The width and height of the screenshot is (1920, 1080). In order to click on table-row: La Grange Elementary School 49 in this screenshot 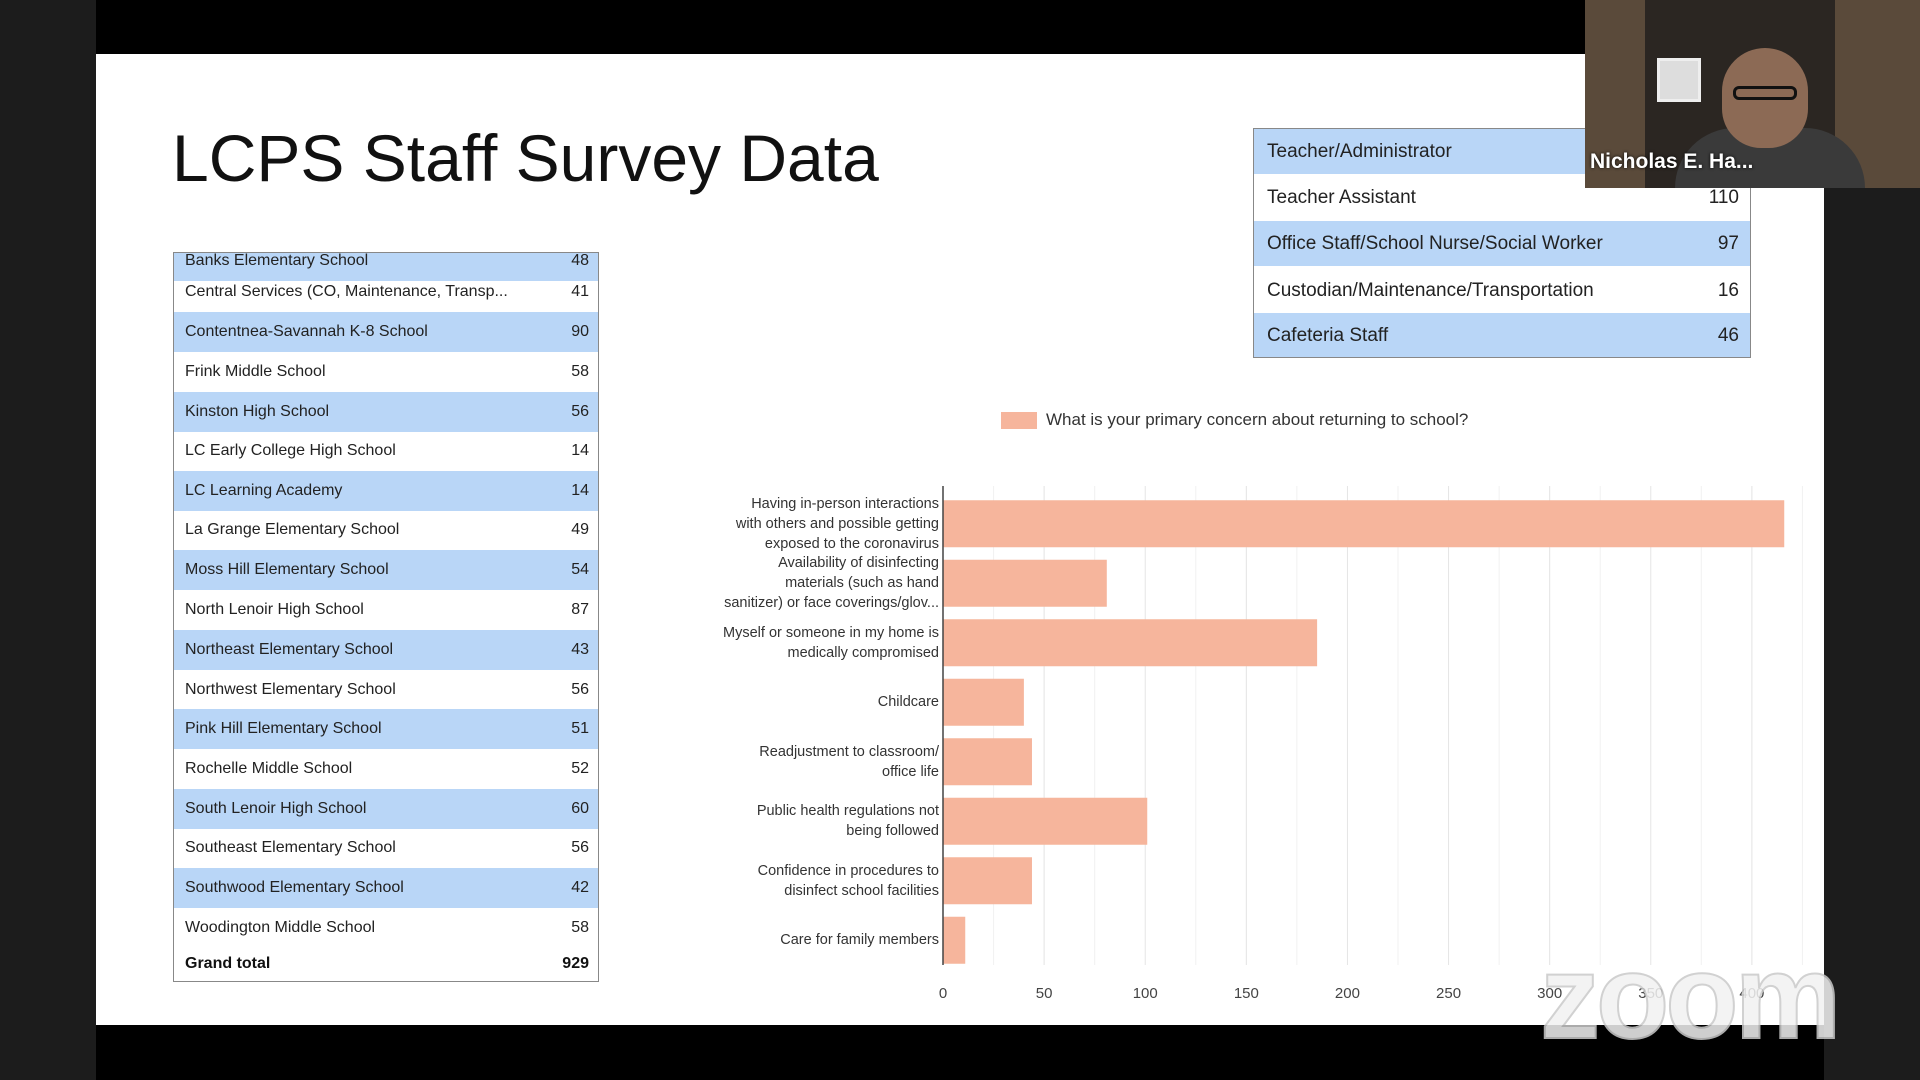, I will do `click(386, 530)`.